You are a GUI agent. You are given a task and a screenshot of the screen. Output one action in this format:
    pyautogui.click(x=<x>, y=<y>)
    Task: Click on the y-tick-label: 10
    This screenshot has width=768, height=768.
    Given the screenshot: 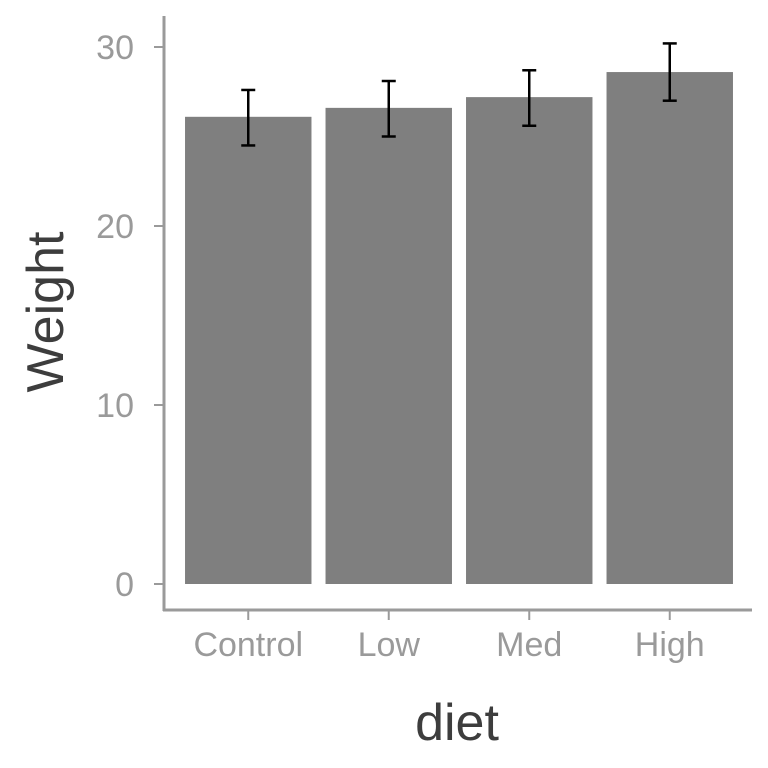 What is the action you would take?
    pyautogui.click(x=115, y=406)
    